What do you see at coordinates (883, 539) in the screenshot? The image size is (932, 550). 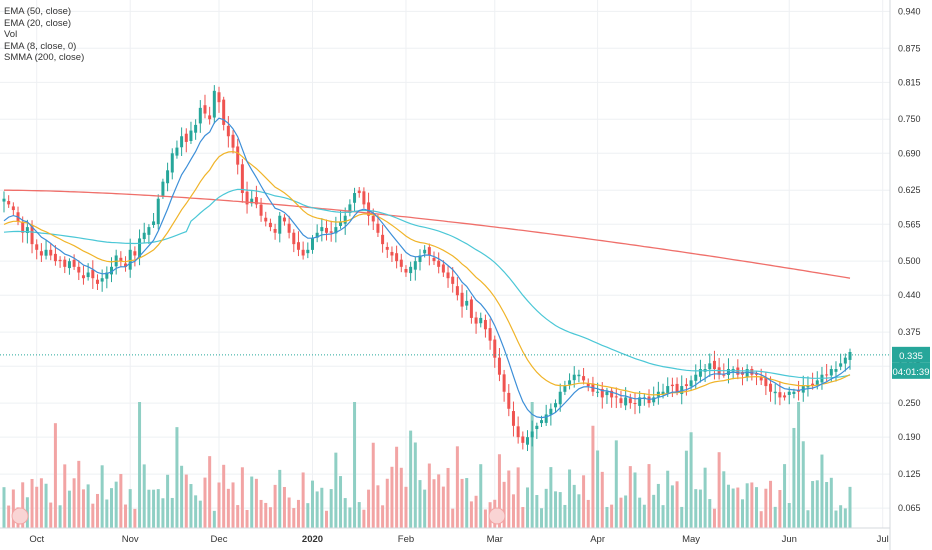 I see `x-tick-label: Jul` at bounding box center [883, 539].